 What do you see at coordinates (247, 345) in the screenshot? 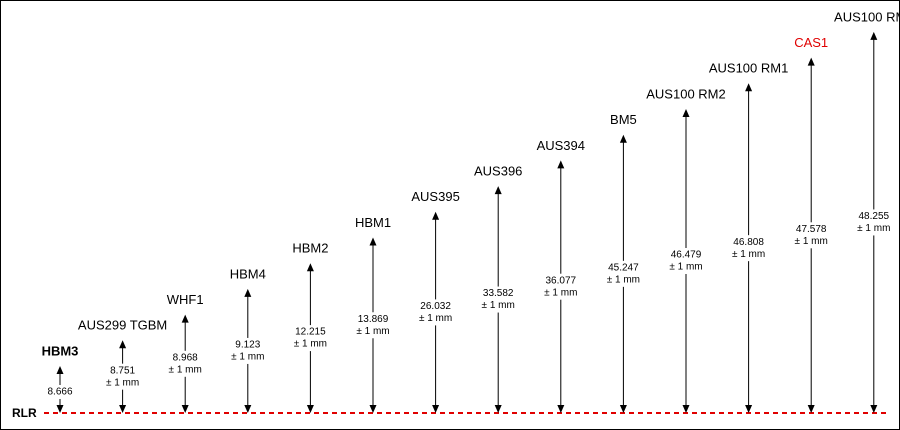
I see `height-value: 9.123` at bounding box center [247, 345].